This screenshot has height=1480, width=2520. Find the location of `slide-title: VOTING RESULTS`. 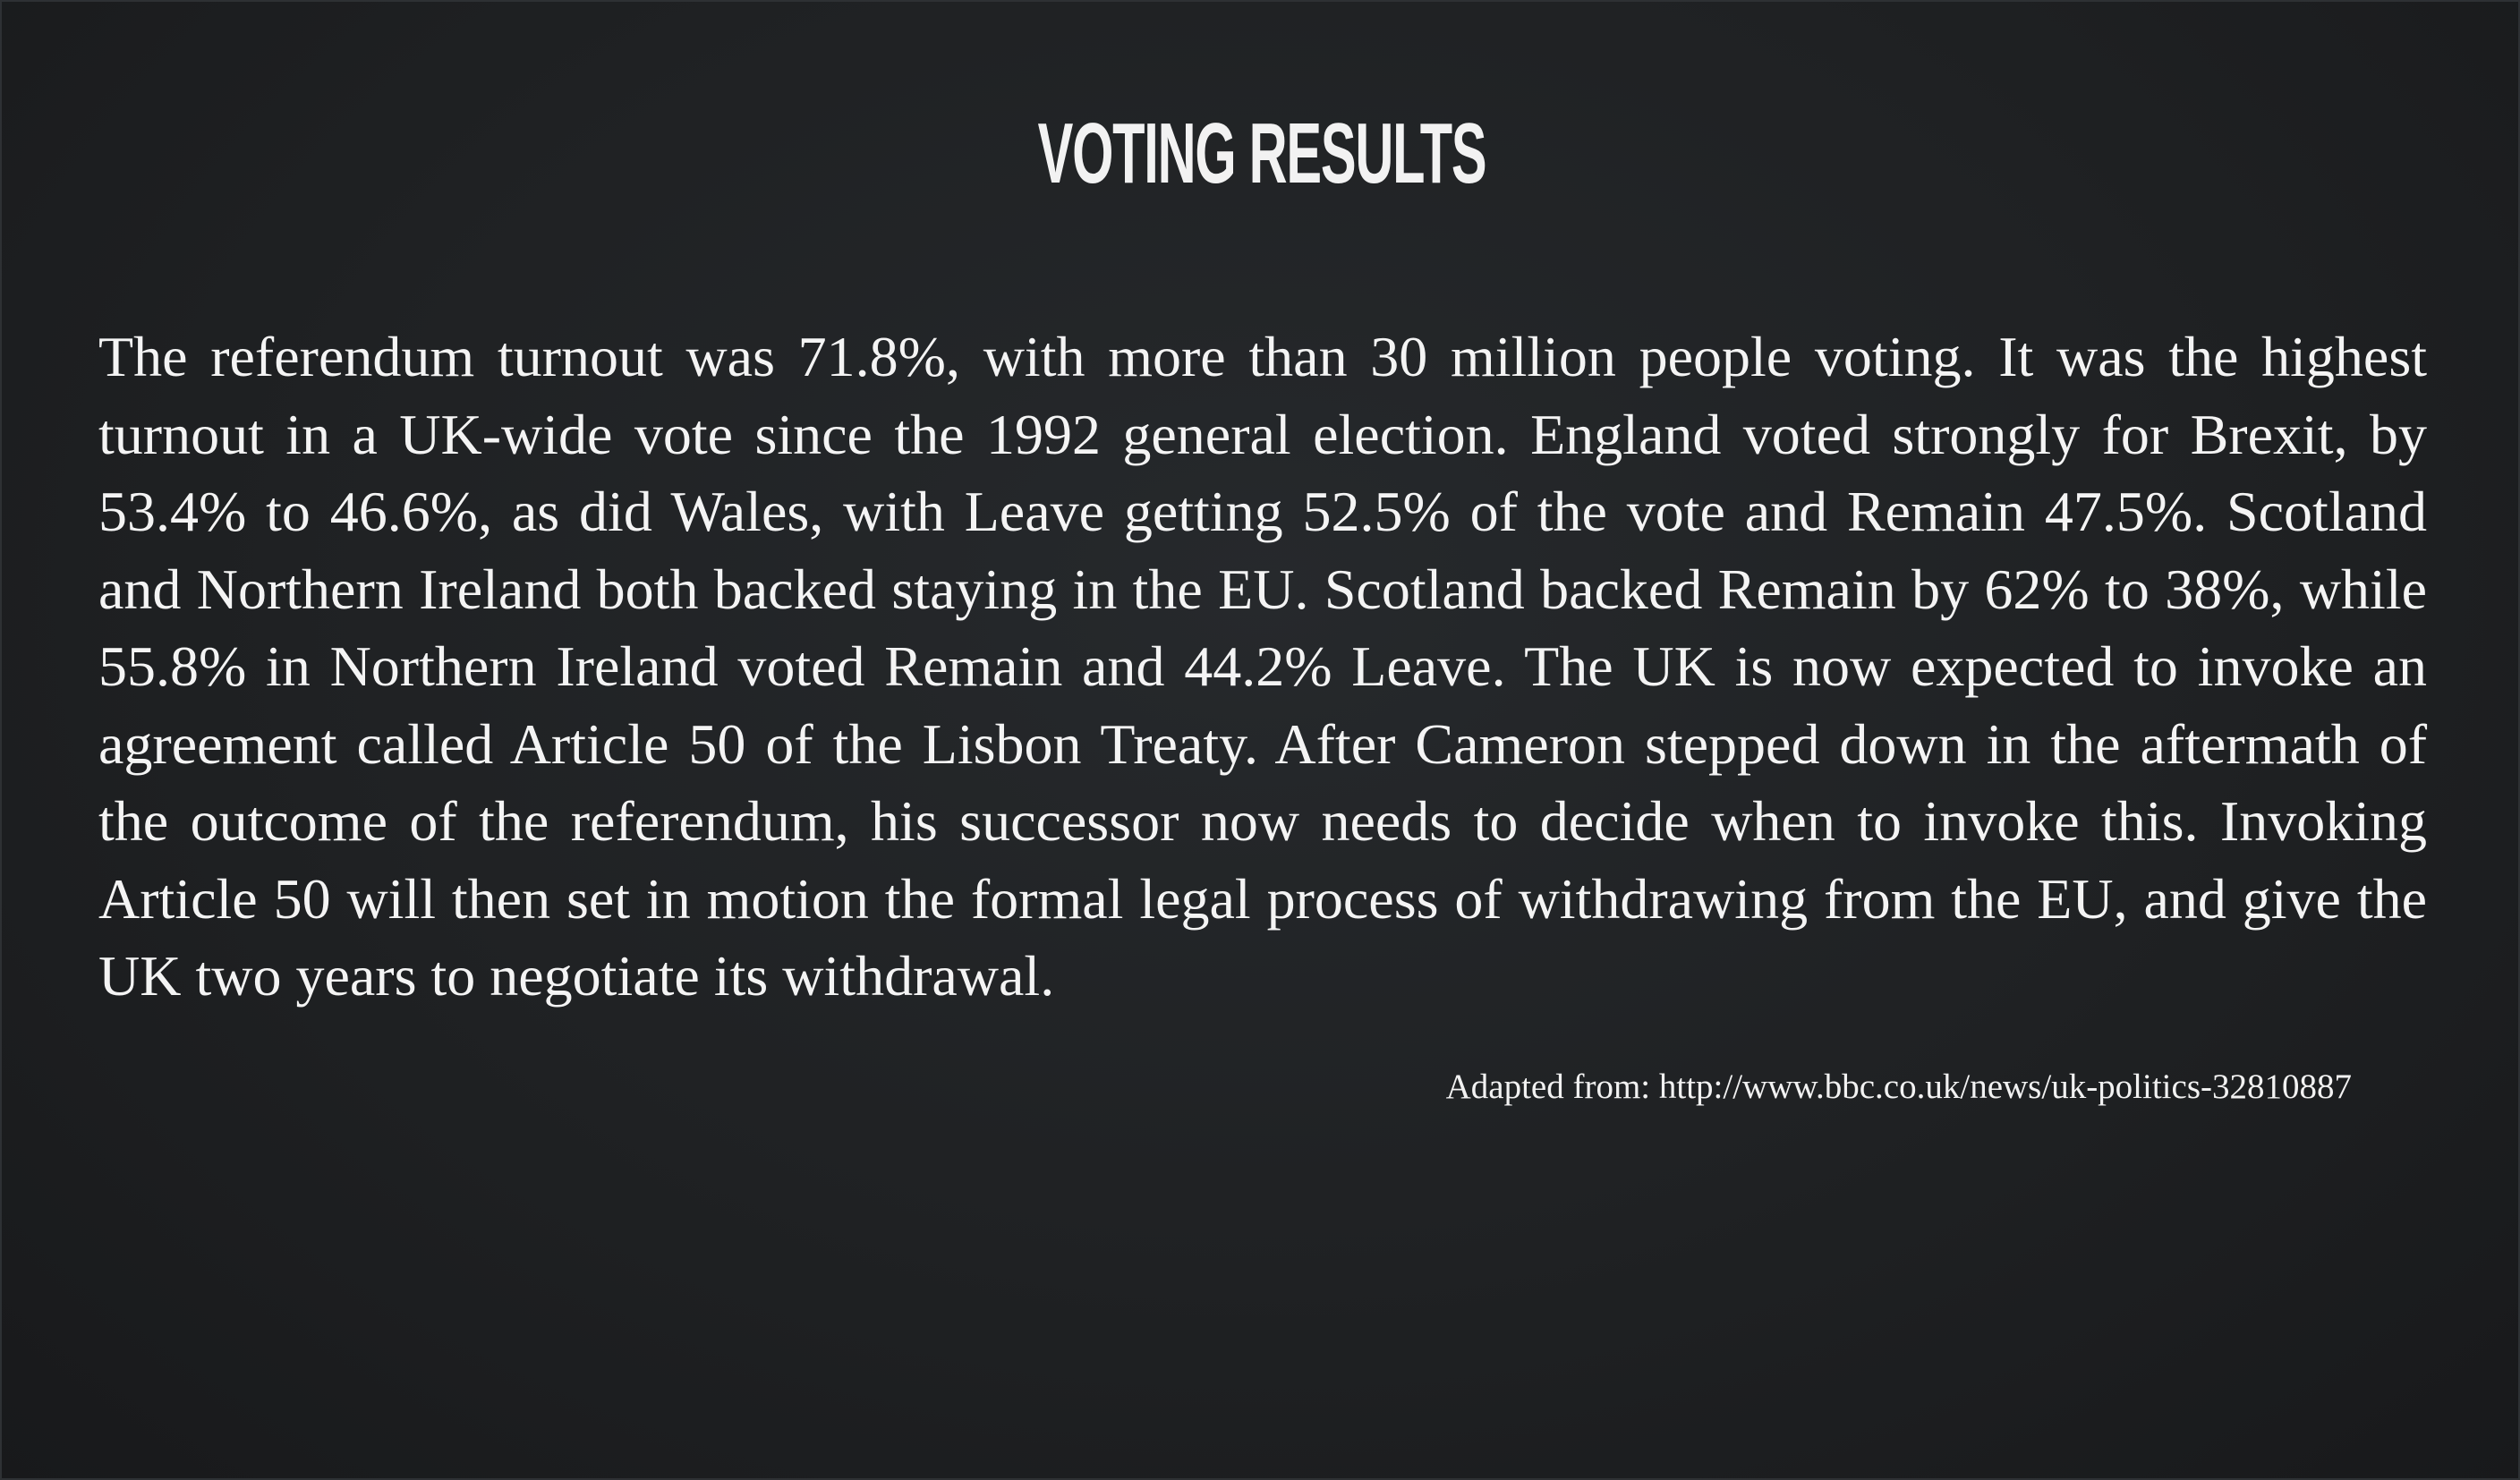

slide-title: VOTING RESULTS is located at coordinates (1262, 153).